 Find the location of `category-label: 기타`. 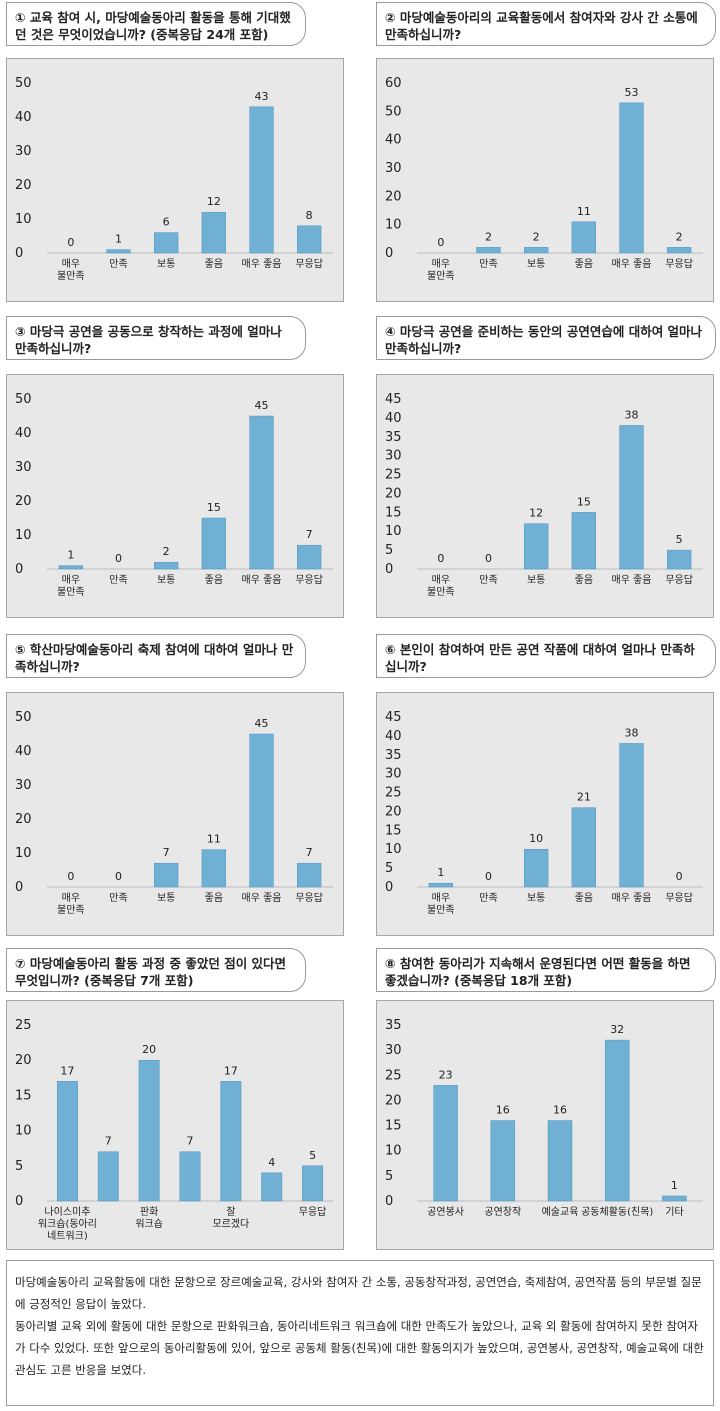

category-label: 기타 is located at coordinates (674, 1212).